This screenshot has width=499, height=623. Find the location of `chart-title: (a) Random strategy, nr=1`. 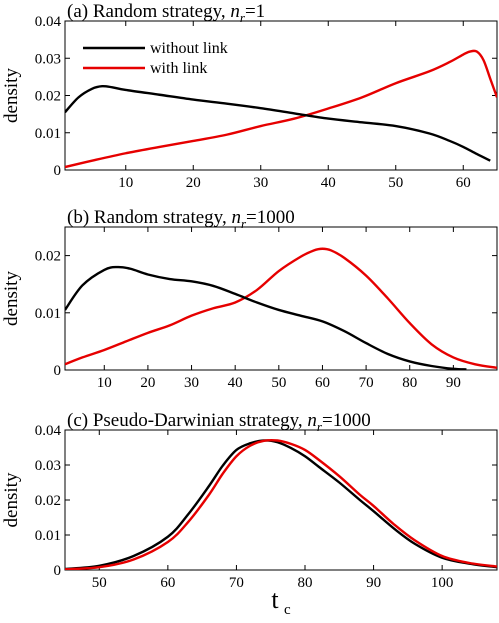

chart-title: (a) Random strategy, nr=1 is located at coordinates (166, 13).